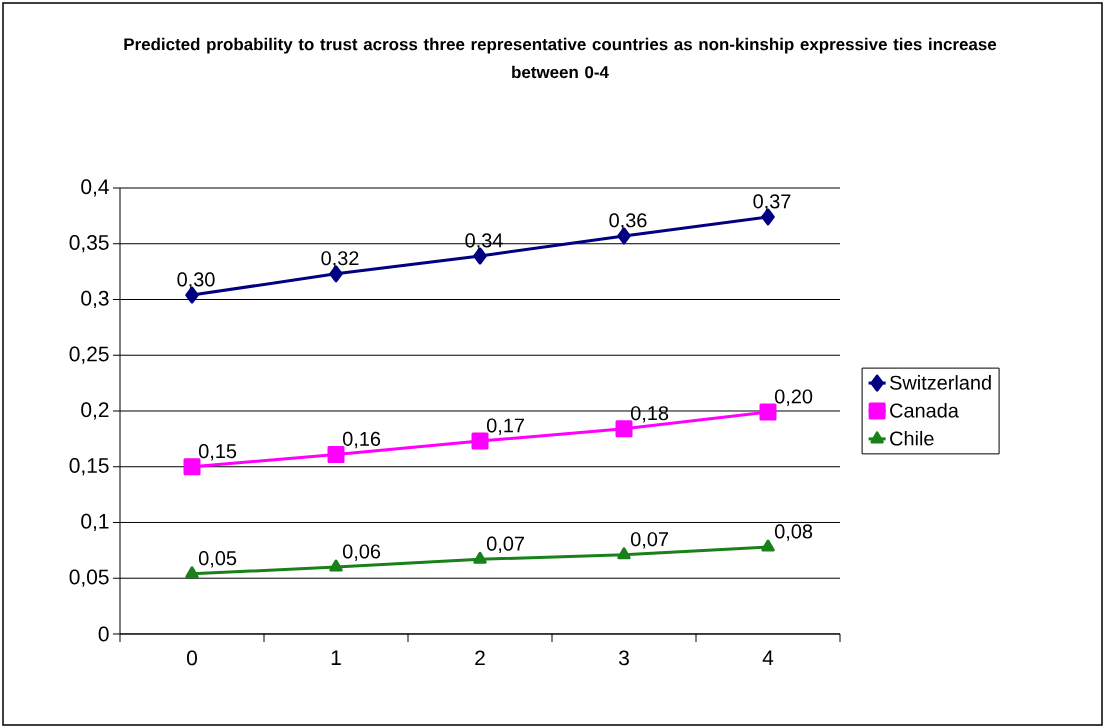  What do you see at coordinates (361, 440) in the screenshot?
I see `data-label: 0,16` at bounding box center [361, 440].